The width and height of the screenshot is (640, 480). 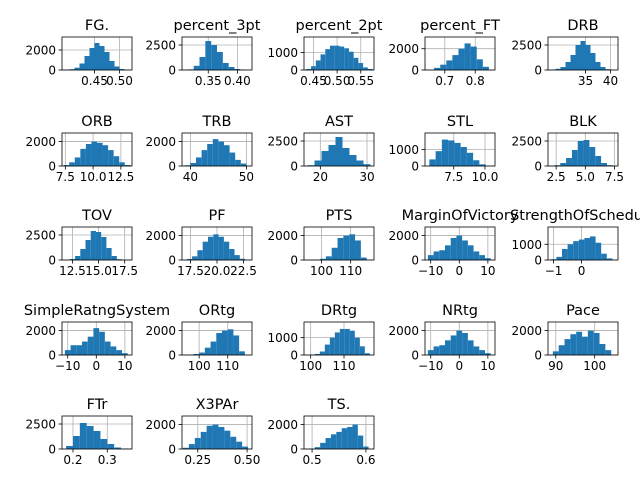 What do you see at coordinates (67, 366) in the screenshot?
I see `x-tick-label: −10` at bounding box center [67, 366].